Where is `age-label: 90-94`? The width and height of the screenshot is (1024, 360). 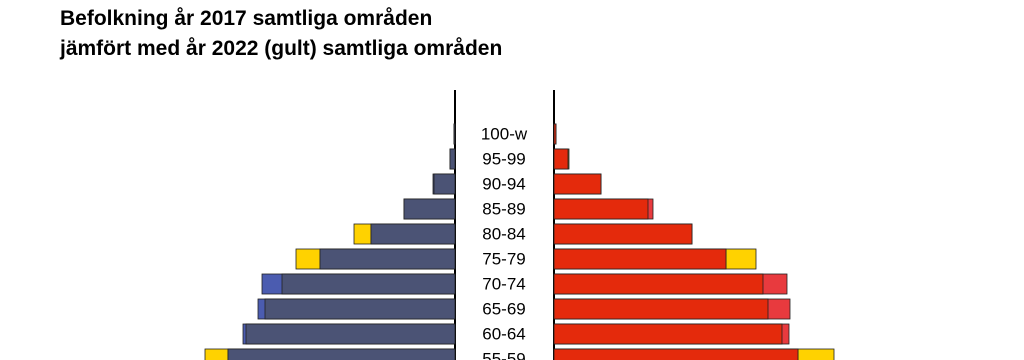 age-label: 90-94 is located at coordinates (503, 183).